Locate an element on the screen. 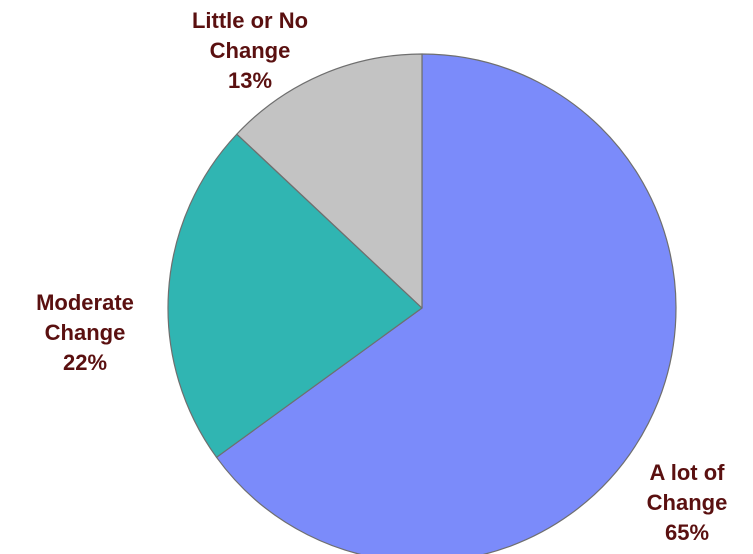 This screenshot has height=554, width=753. slice-label-line: Moderate is located at coordinates (85, 302).